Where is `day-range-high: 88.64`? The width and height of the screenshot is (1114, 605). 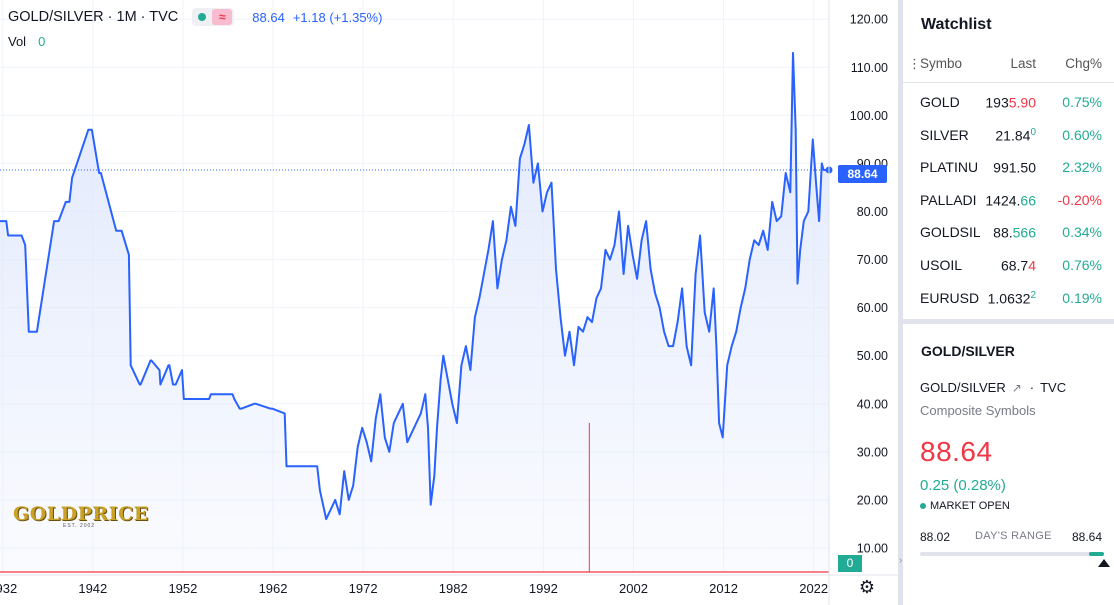
day-range-high: 88.64 is located at coordinates (1086, 537).